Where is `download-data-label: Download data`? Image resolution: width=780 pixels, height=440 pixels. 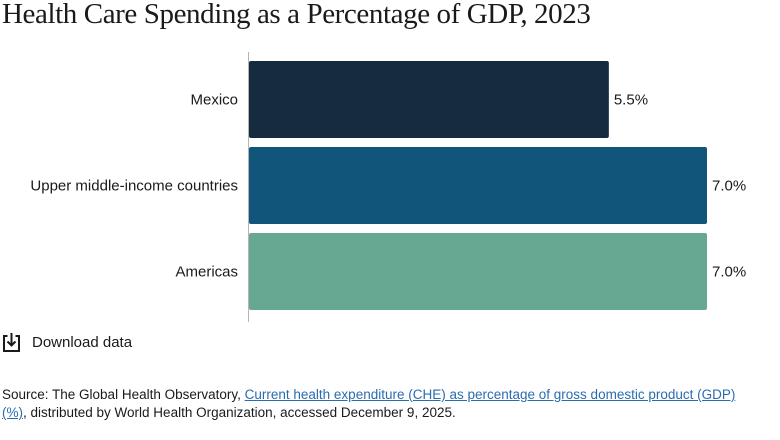 download-data-label: Download data is located at coordinates (82, 342).